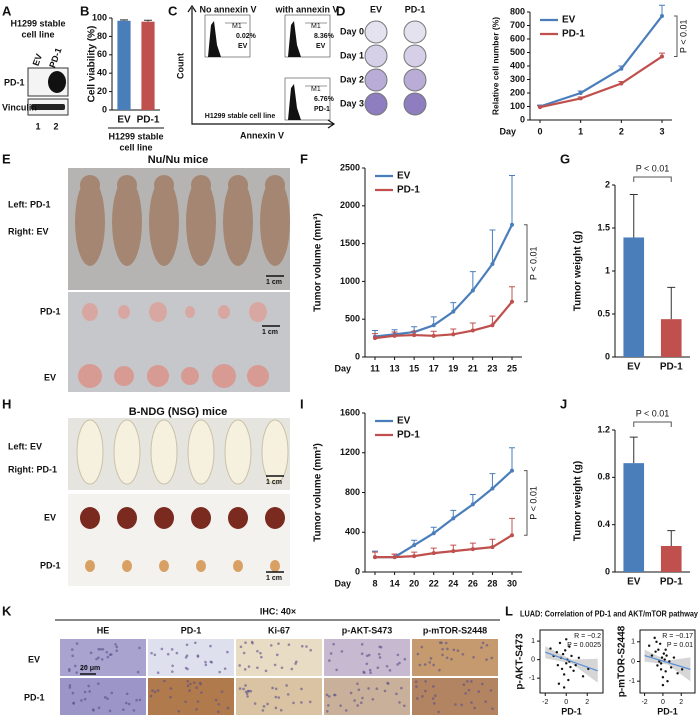 The image size is (700, 717). Describe the element at coordinates (19, 107) in the screenshot. I see `blot-row-label: Vinculin` at that location.